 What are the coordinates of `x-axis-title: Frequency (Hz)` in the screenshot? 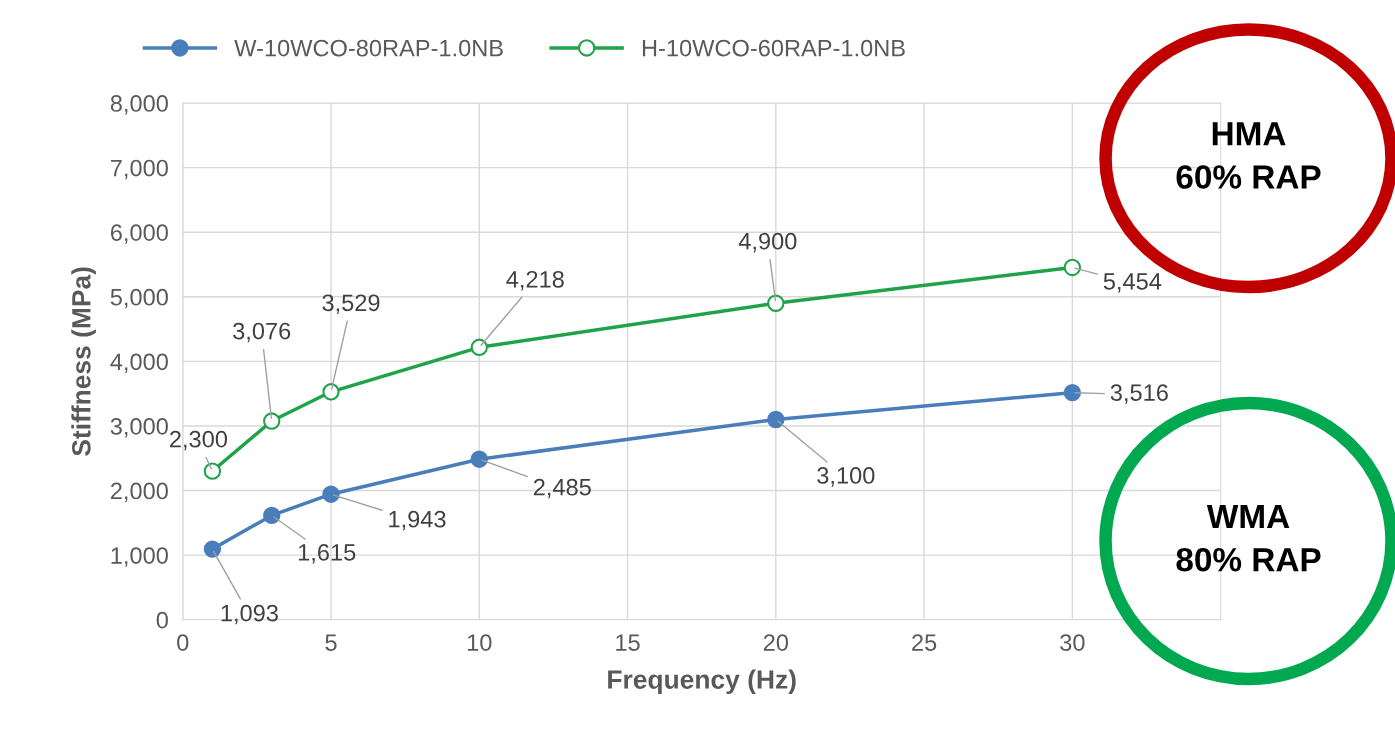 It's located at (702, 682).